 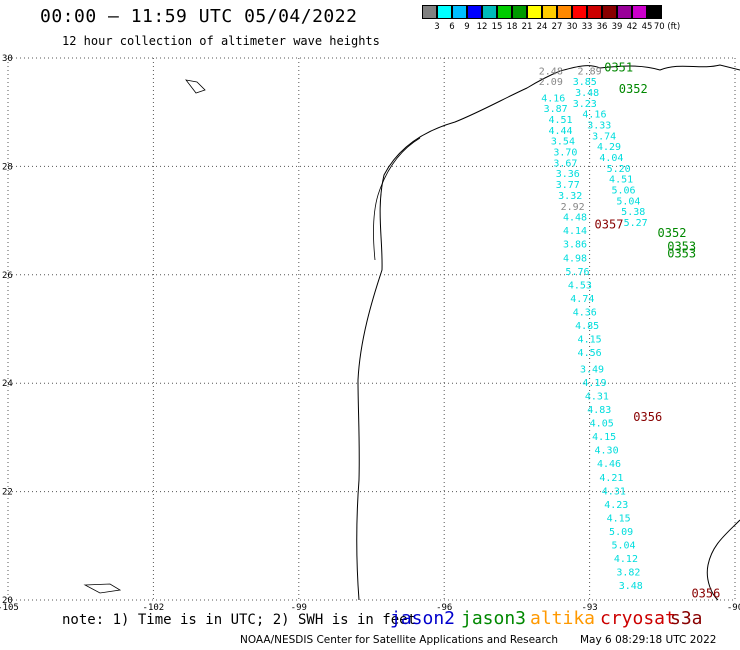 I want to click on swh-value-label: 5.09, so click(x=621, y=532).